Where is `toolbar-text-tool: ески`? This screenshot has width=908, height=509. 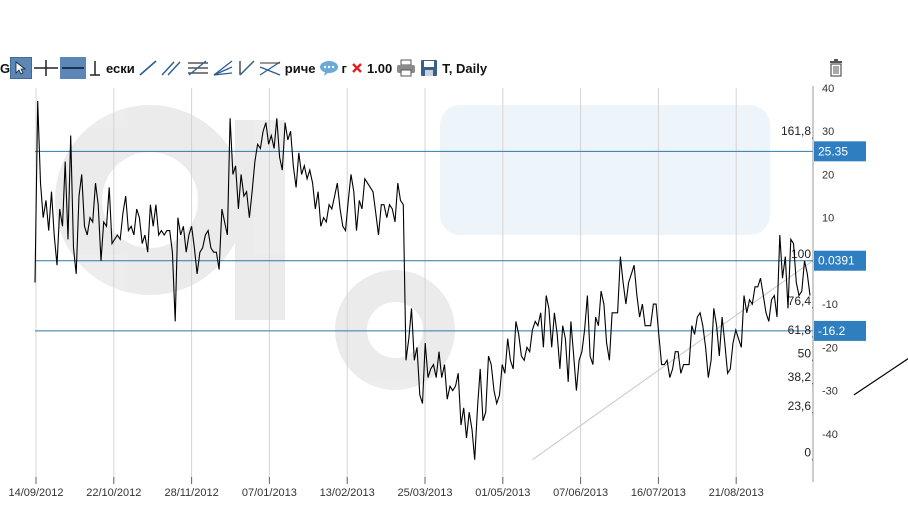
toolbar-text-tool: ески is located at coordinates (120, 68).